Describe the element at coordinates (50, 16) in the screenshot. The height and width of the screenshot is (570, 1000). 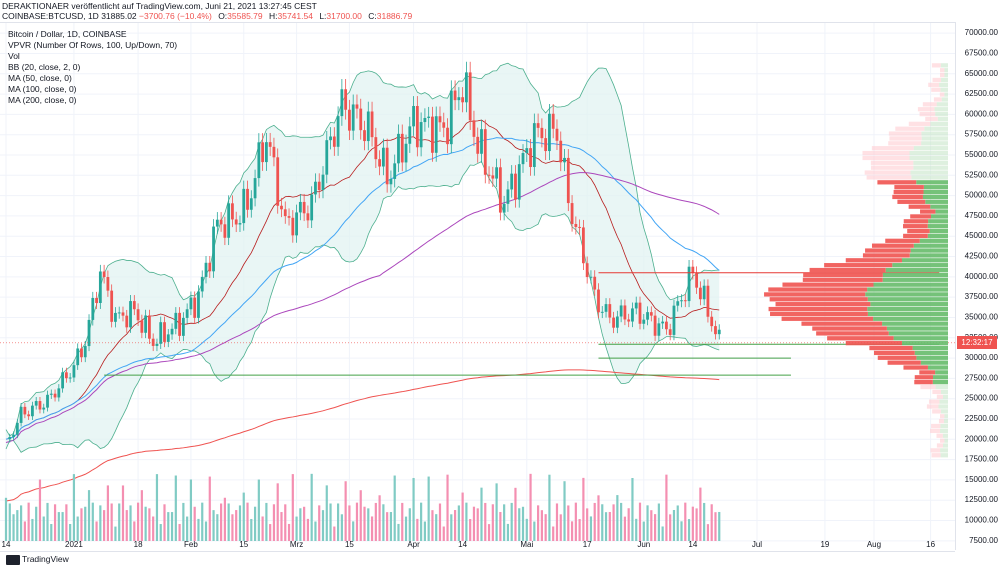
I see `symbol-label: COINBASE:BTCUSD, 1D` at that location.